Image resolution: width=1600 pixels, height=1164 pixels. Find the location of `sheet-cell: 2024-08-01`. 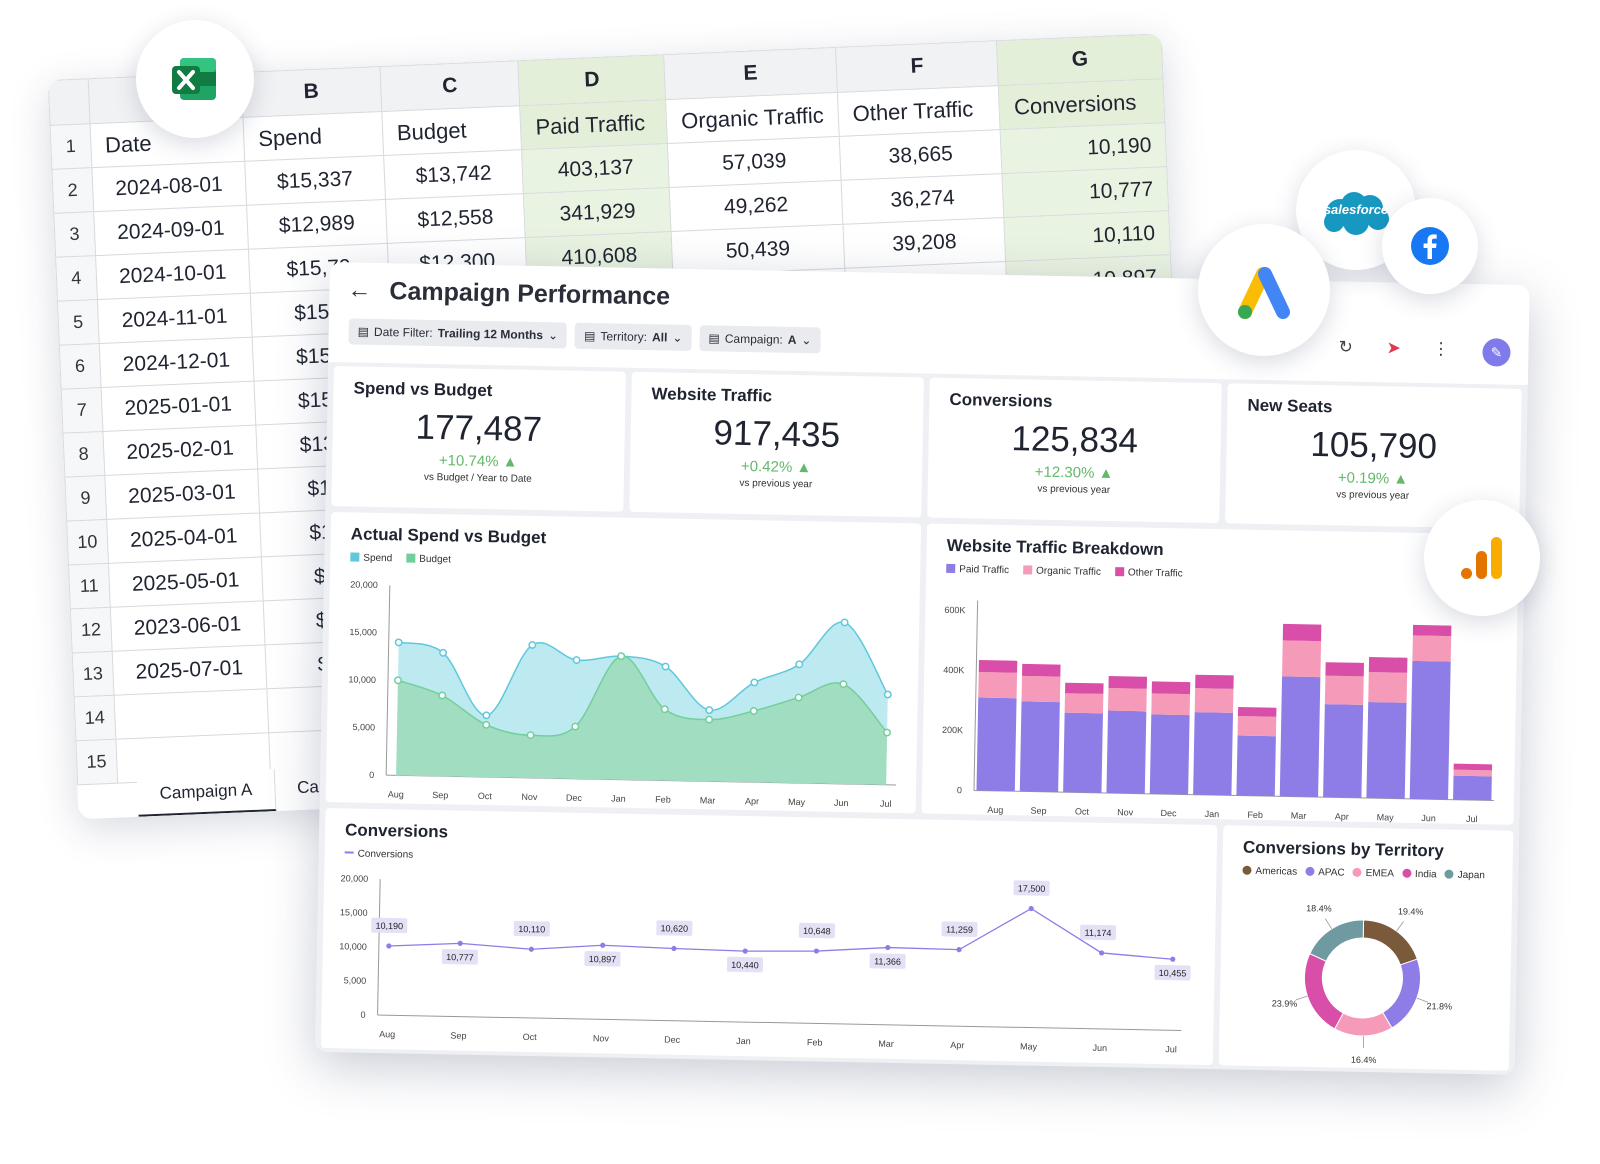

sheet-cell: 2024-08-01 is located at coordinates (169, 186).